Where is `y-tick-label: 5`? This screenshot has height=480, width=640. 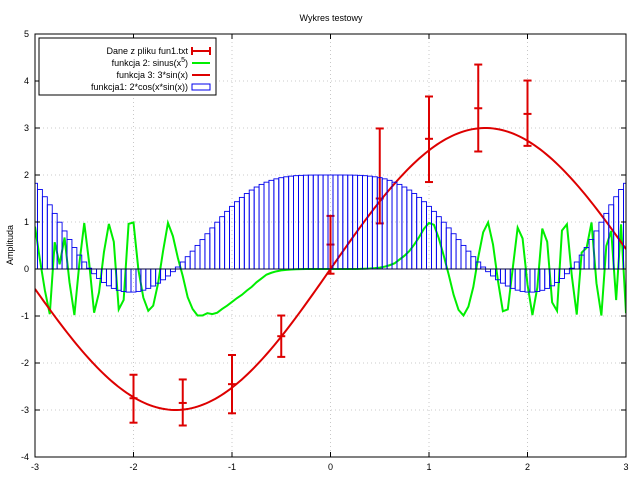 y-tick-label: 5 is located at coordinates (26, 34).